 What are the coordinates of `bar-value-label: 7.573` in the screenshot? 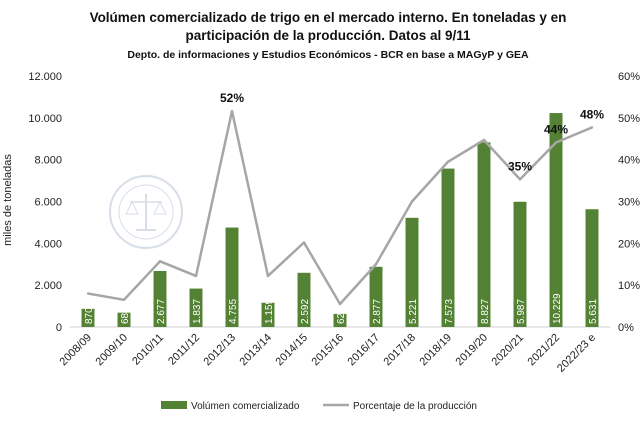 It's located at (449, 311).